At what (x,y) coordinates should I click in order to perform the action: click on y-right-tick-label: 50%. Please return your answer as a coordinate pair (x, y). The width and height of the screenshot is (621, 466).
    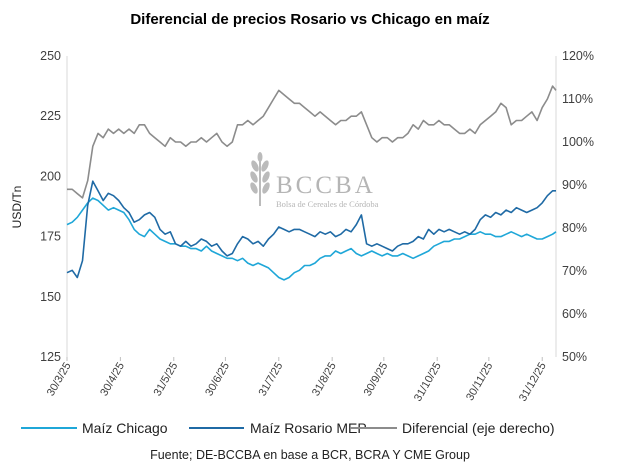
    Looking at the image, I should click on (574, 357).